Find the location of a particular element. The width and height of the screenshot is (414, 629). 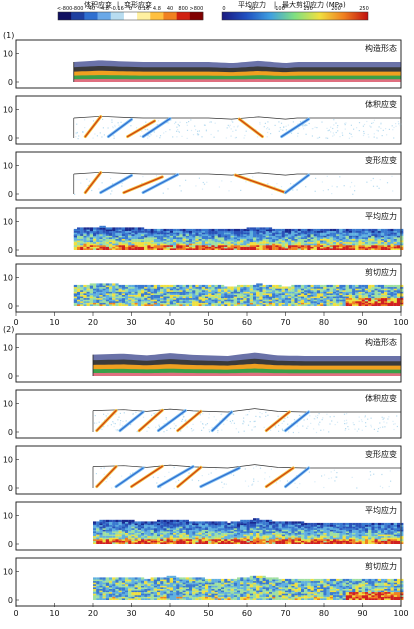

strain-colorbar-tick: -4.8 is located at coordinates (104, 9).